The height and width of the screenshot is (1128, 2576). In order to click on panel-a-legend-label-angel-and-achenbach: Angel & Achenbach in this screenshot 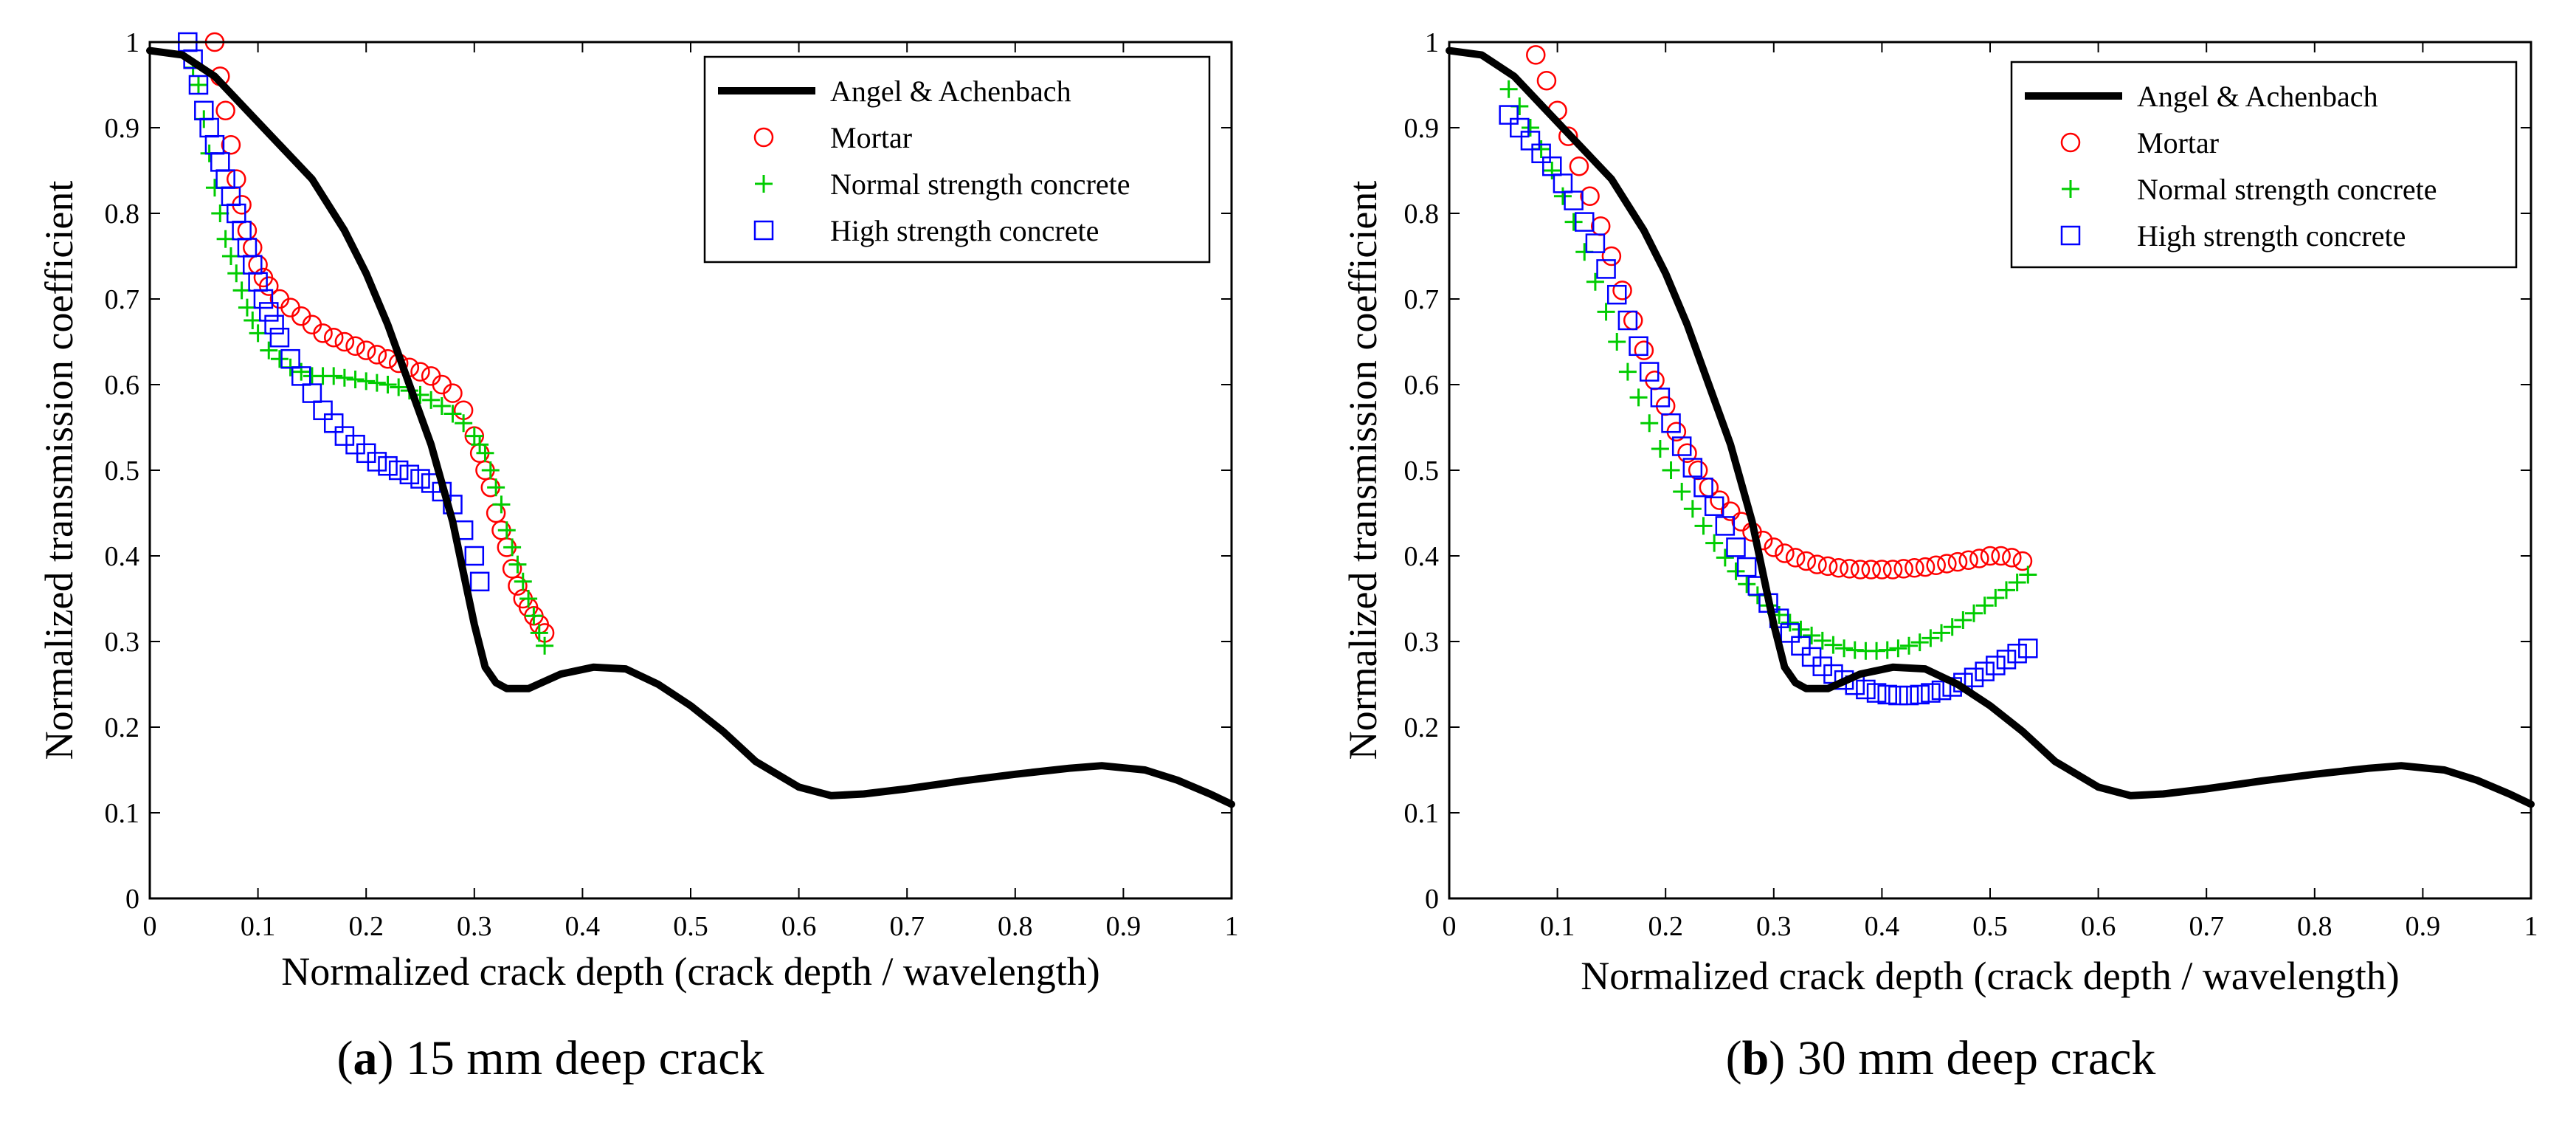, I will do `click(950, 91)`.